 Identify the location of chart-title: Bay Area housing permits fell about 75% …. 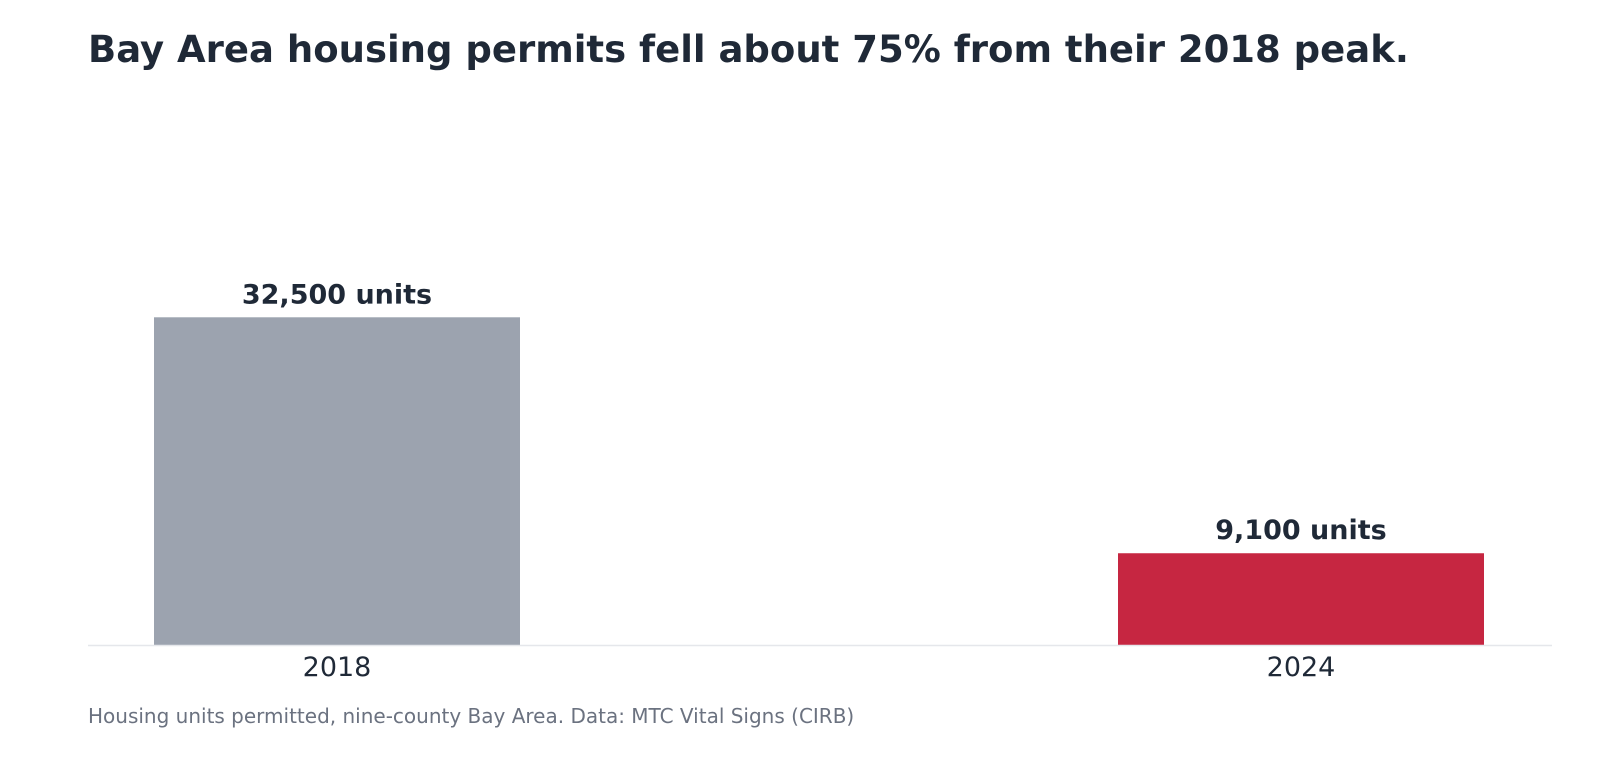
(748, 49).